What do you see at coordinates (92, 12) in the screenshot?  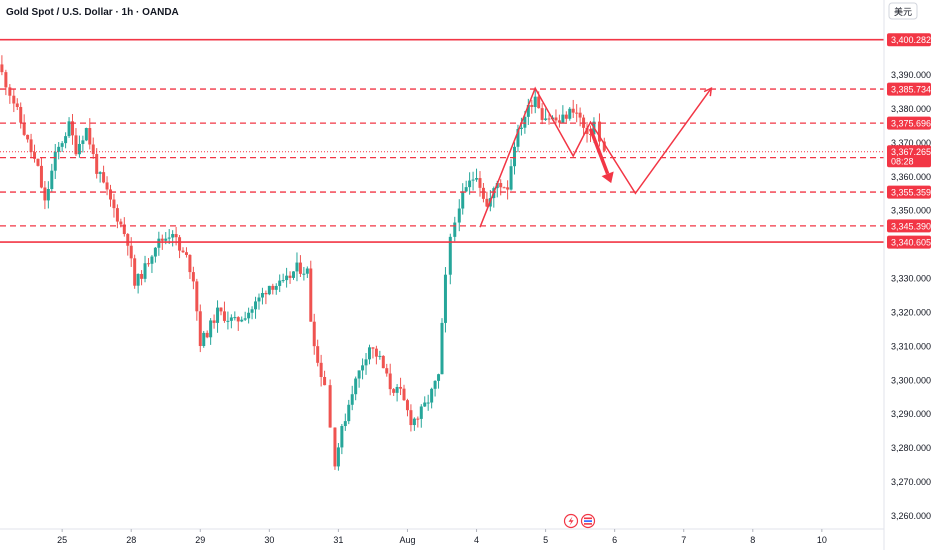 I see `chart-title: Gold Spot / U.S. Dollar · 1h · OANDA` at bounding box center [92, 12].